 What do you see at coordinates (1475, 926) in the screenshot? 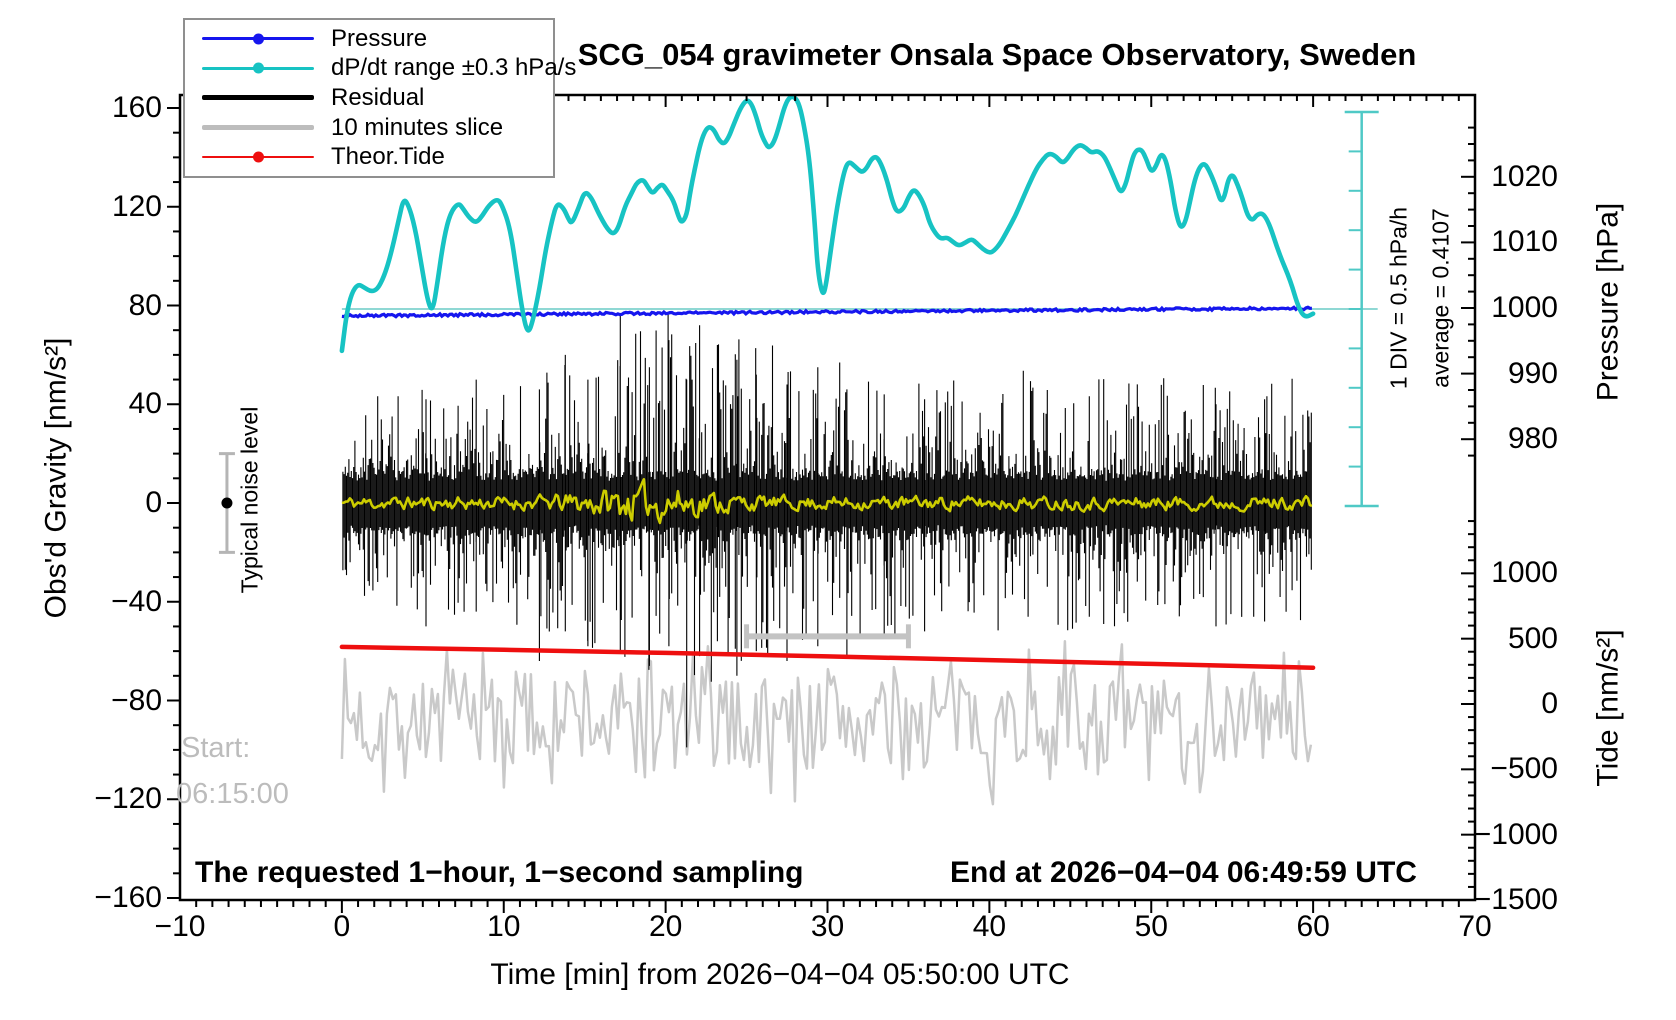
I see `time-tick-label: 70` at bounding box center [1475, 926].